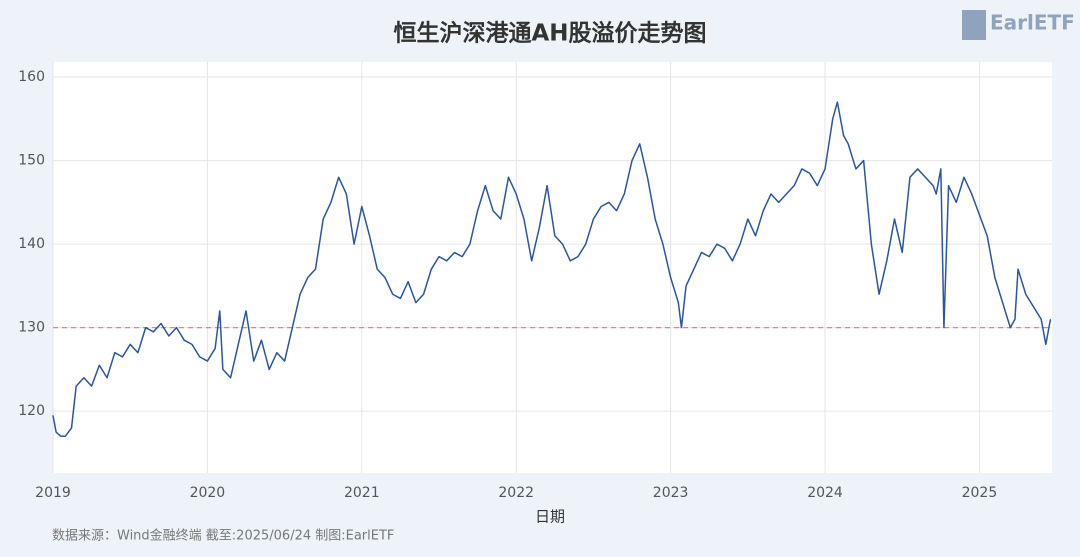  I want to click on x-tick-label: 2021, so click(362, 493).